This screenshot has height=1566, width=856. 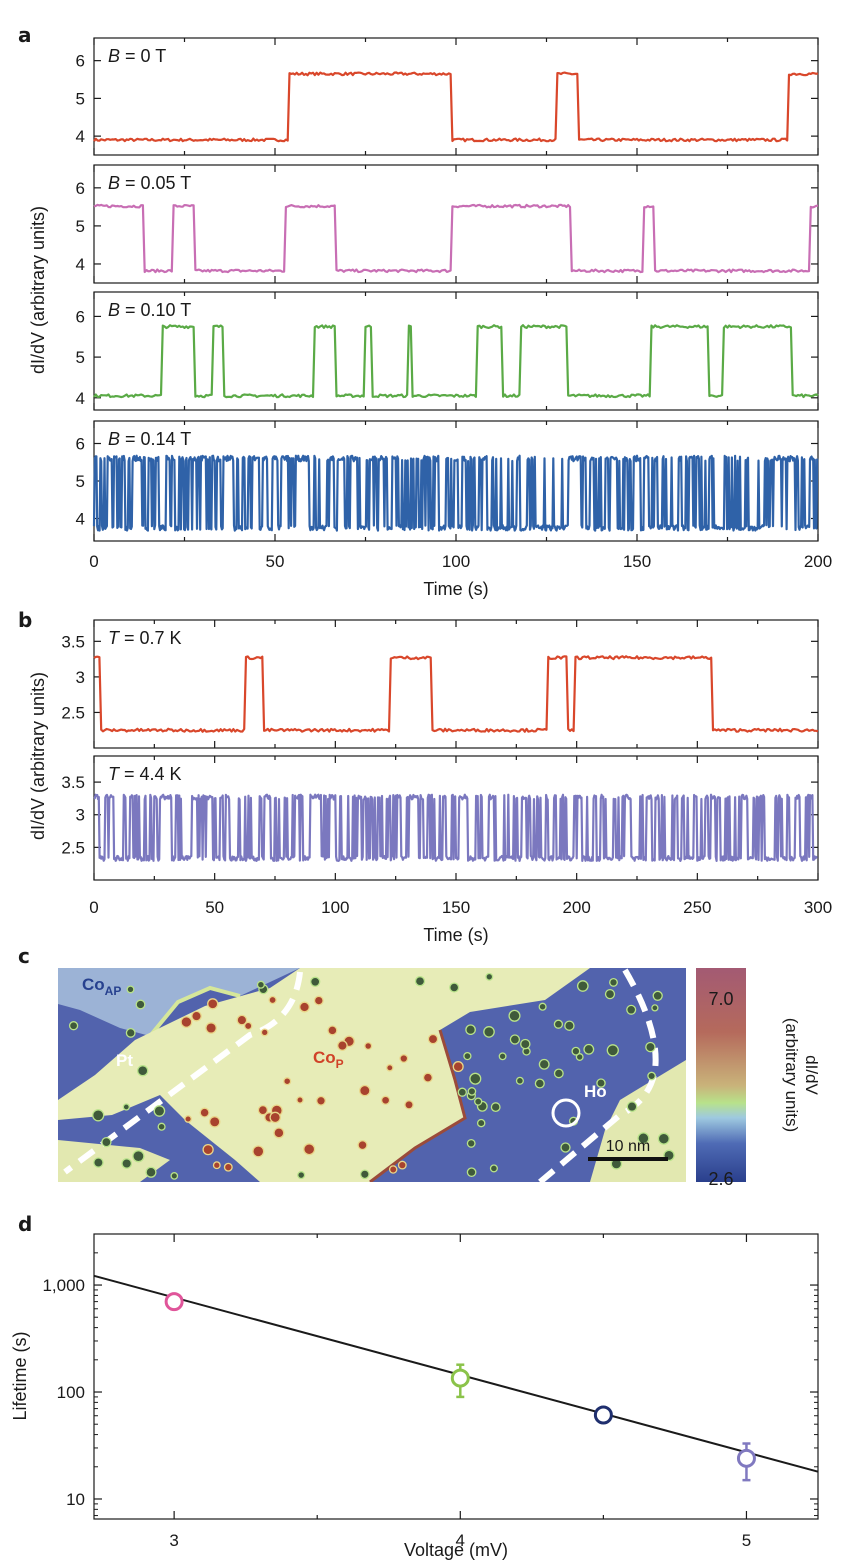 I want to click on co-island-right, so click(x=638, y=1121).